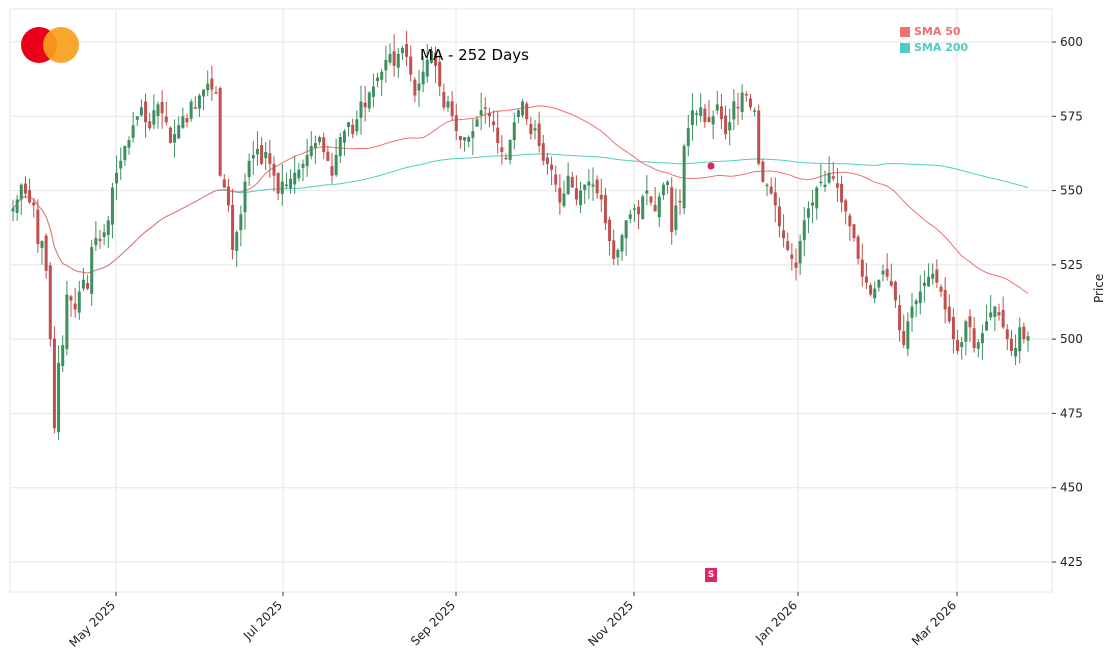 The height and width of the screenshot is (670, 1117). What do you see at coordinates (941, 47) in the screenshot?
I see `legend-label-sma200: SMA 200` at bounding box center [941, 47].